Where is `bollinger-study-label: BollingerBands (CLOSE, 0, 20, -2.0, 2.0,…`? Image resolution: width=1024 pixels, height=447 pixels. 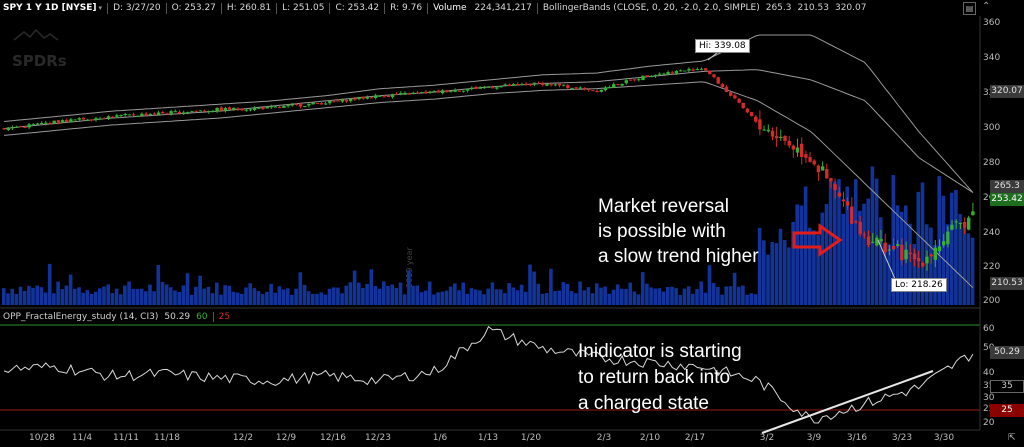
bollinger-study-label: BollingerBands (CLOSE, 0, 20, -2.0, 2.0,… is located at coordinates (651, 8).